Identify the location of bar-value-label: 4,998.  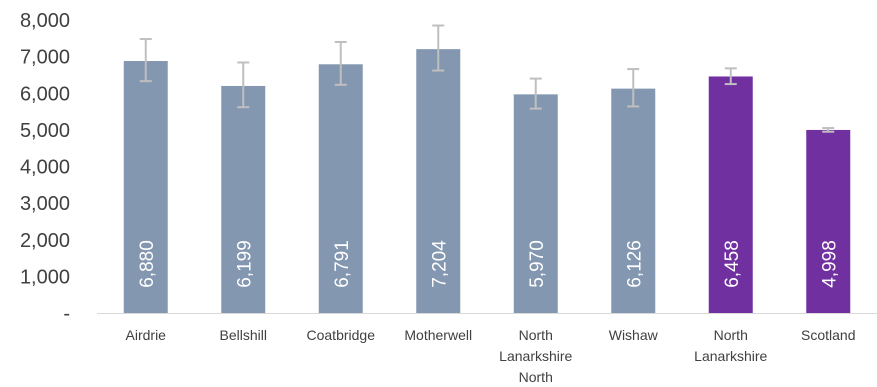
(829, 264).